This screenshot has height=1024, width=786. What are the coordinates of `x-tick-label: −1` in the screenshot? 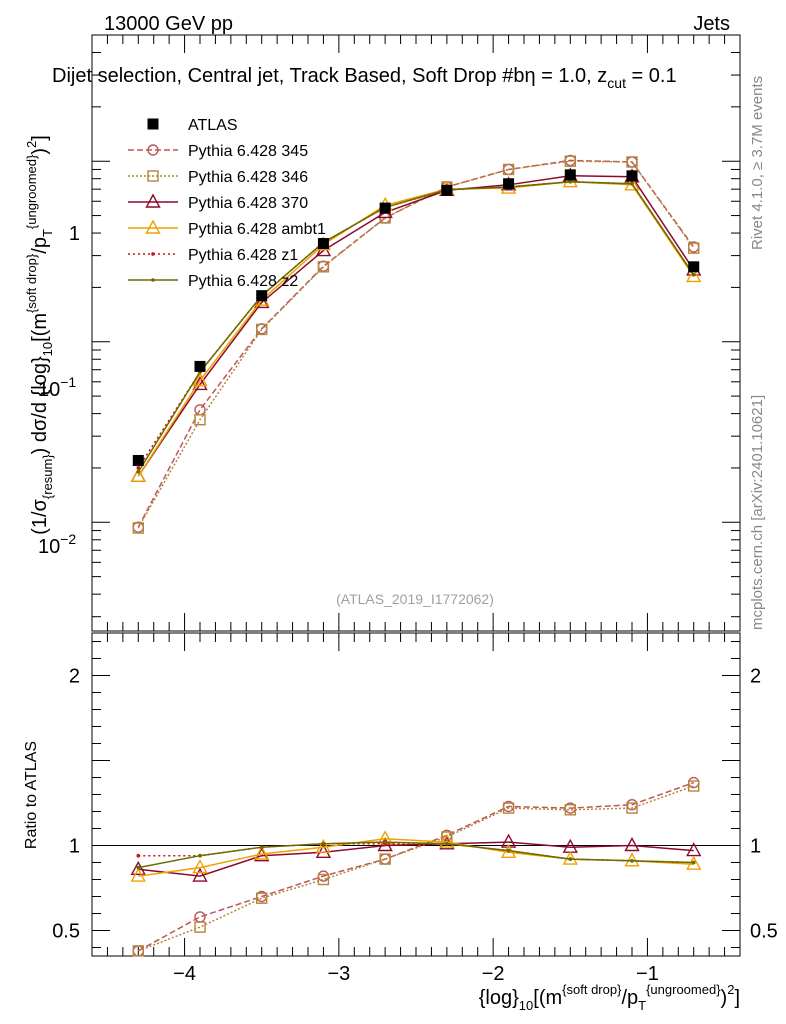 It's located at (647, 974).